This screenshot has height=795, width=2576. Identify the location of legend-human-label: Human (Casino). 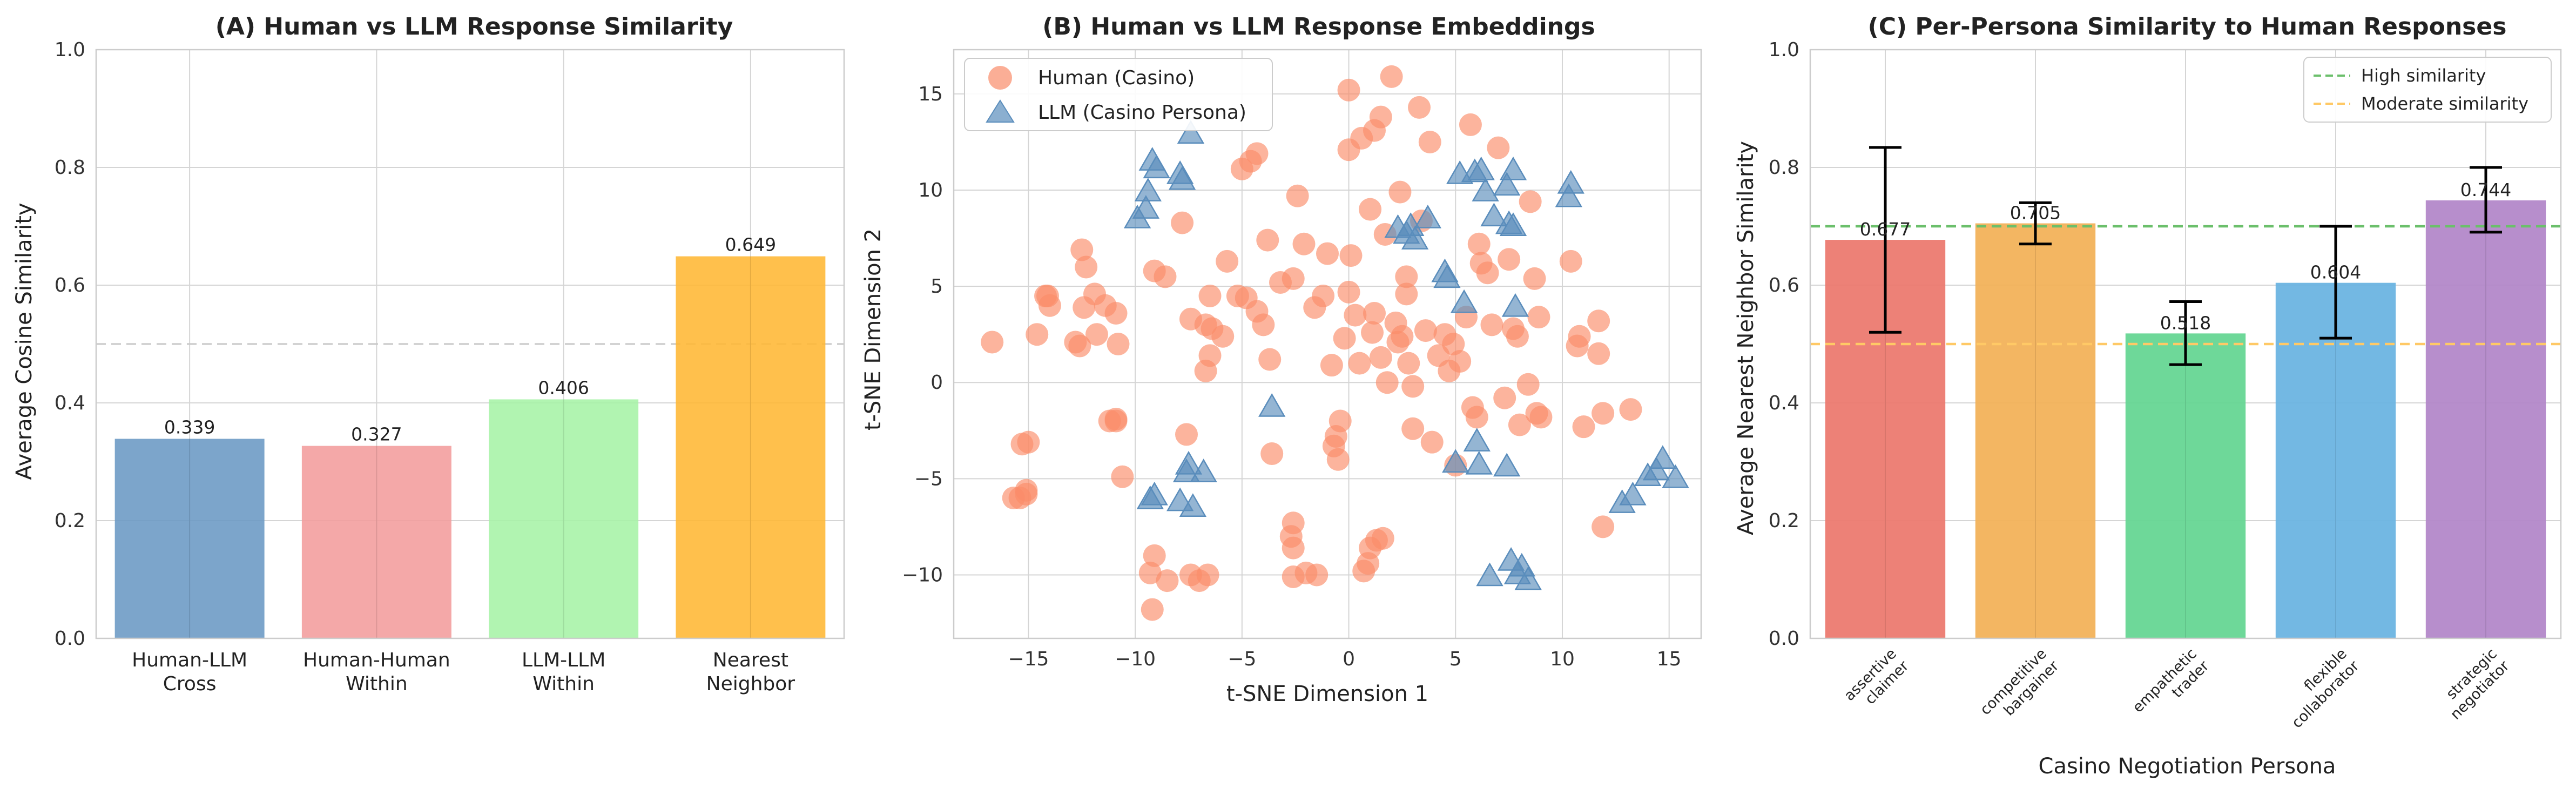
(1116, 78).